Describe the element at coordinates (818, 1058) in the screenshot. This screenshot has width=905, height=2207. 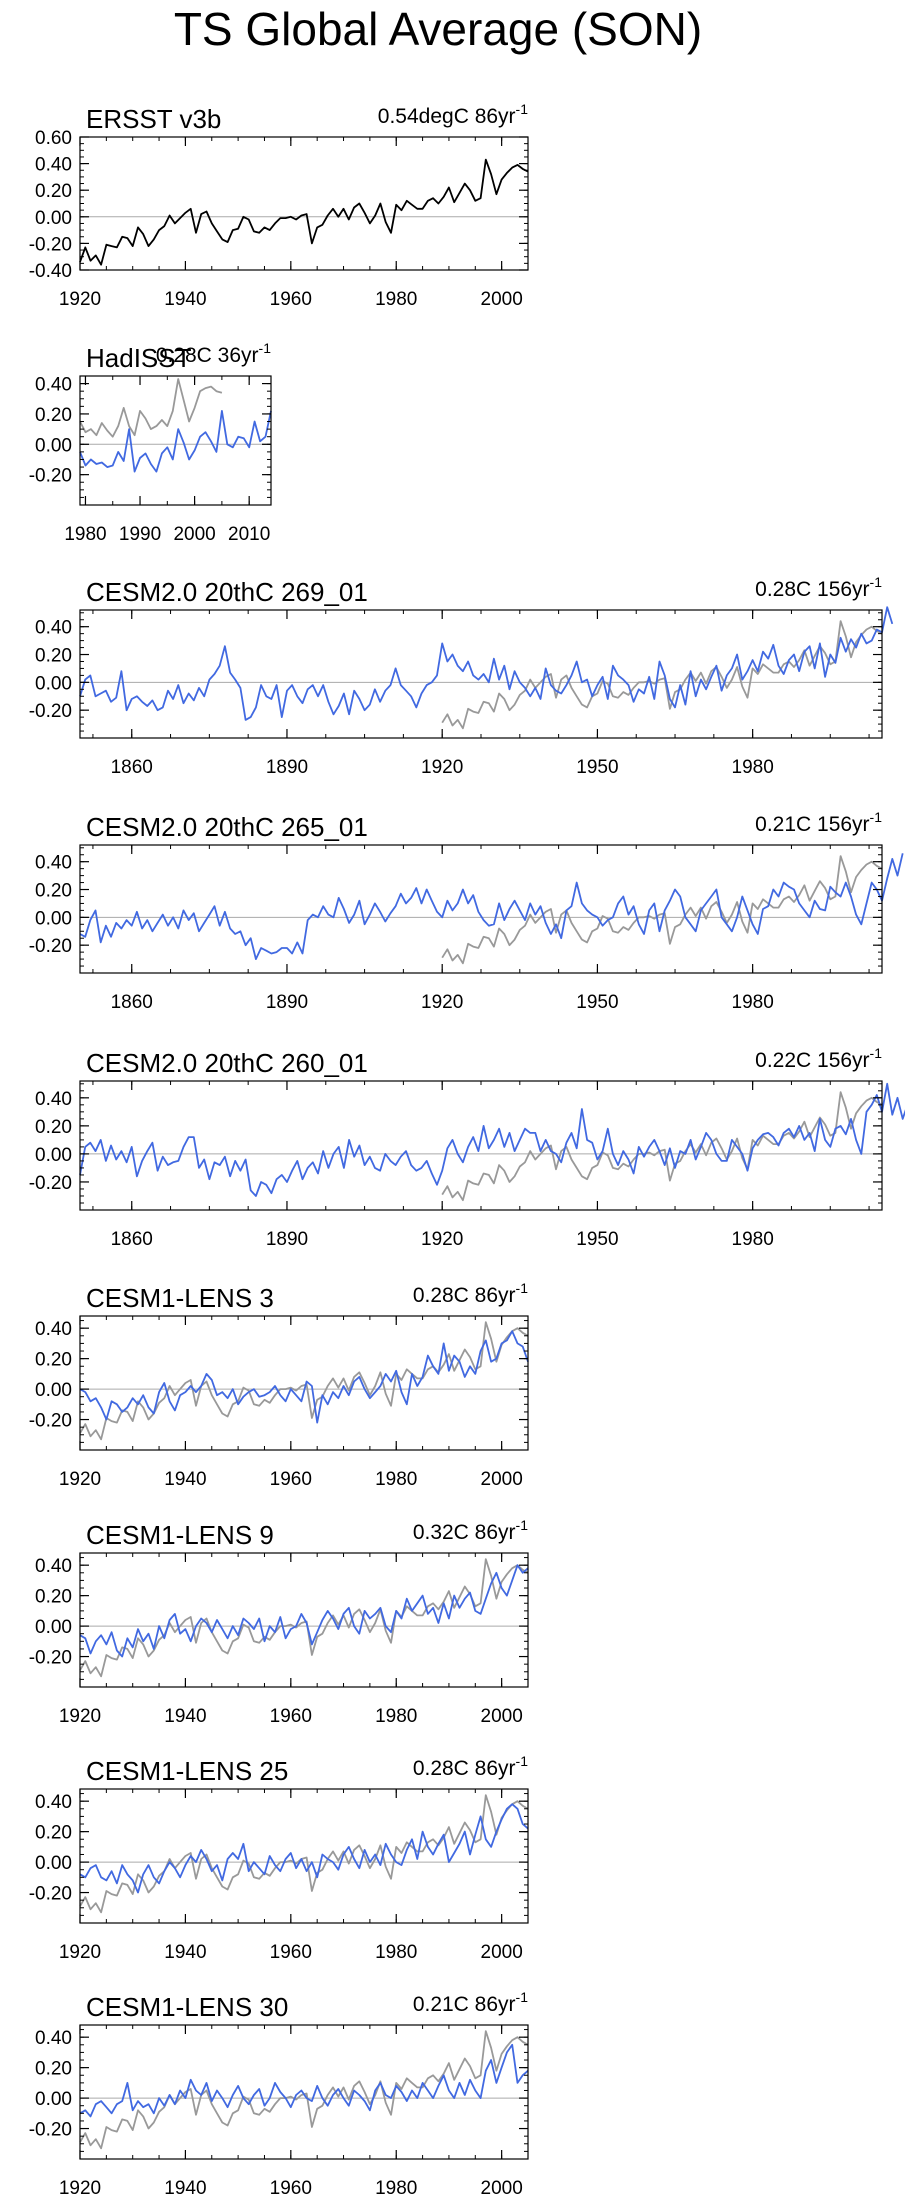
I see `trend-label: 0.22C 156yr-1` at that location.